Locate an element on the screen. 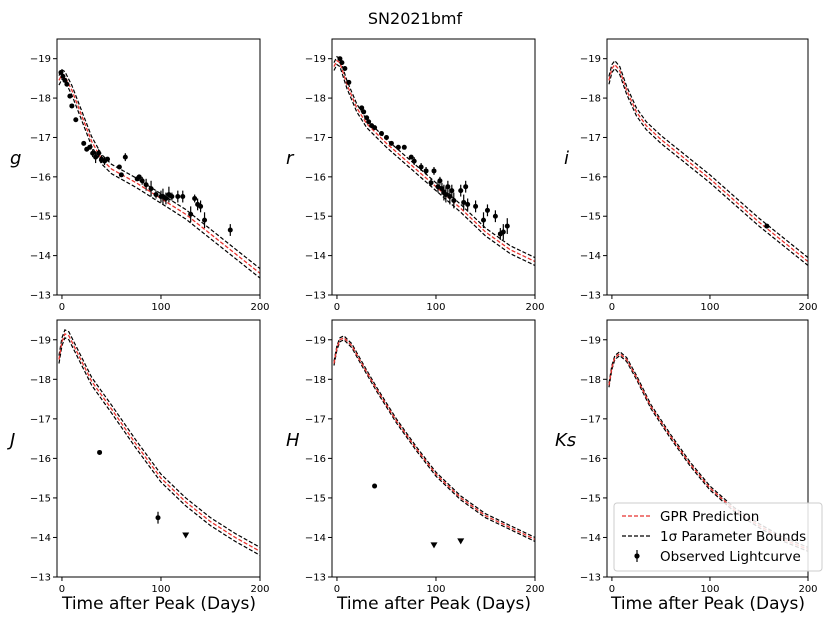 This screenshot has height=623, width=830. plot-area-g is located at coordinates (159, 173).